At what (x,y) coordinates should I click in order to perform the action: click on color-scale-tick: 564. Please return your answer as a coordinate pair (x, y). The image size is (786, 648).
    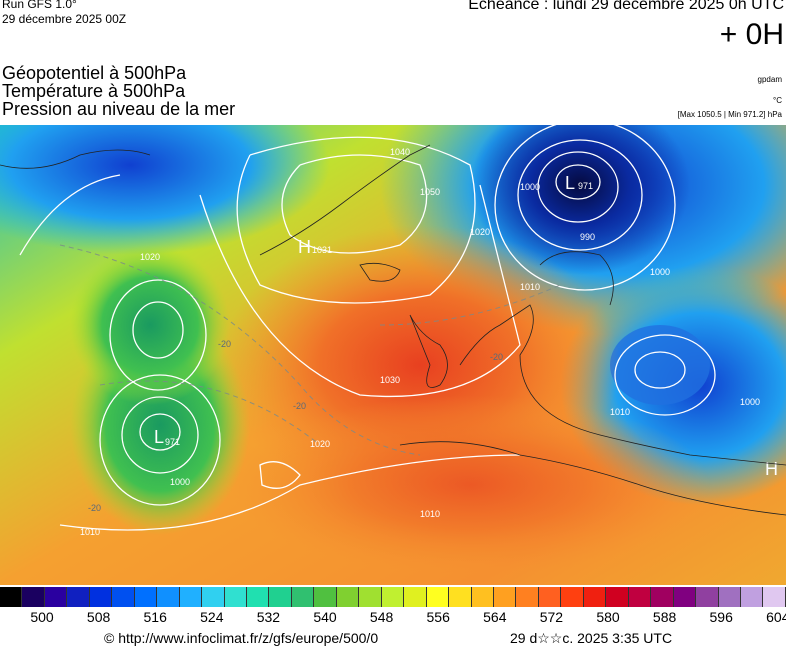
    Looking at the image, I should click on (495, 617).